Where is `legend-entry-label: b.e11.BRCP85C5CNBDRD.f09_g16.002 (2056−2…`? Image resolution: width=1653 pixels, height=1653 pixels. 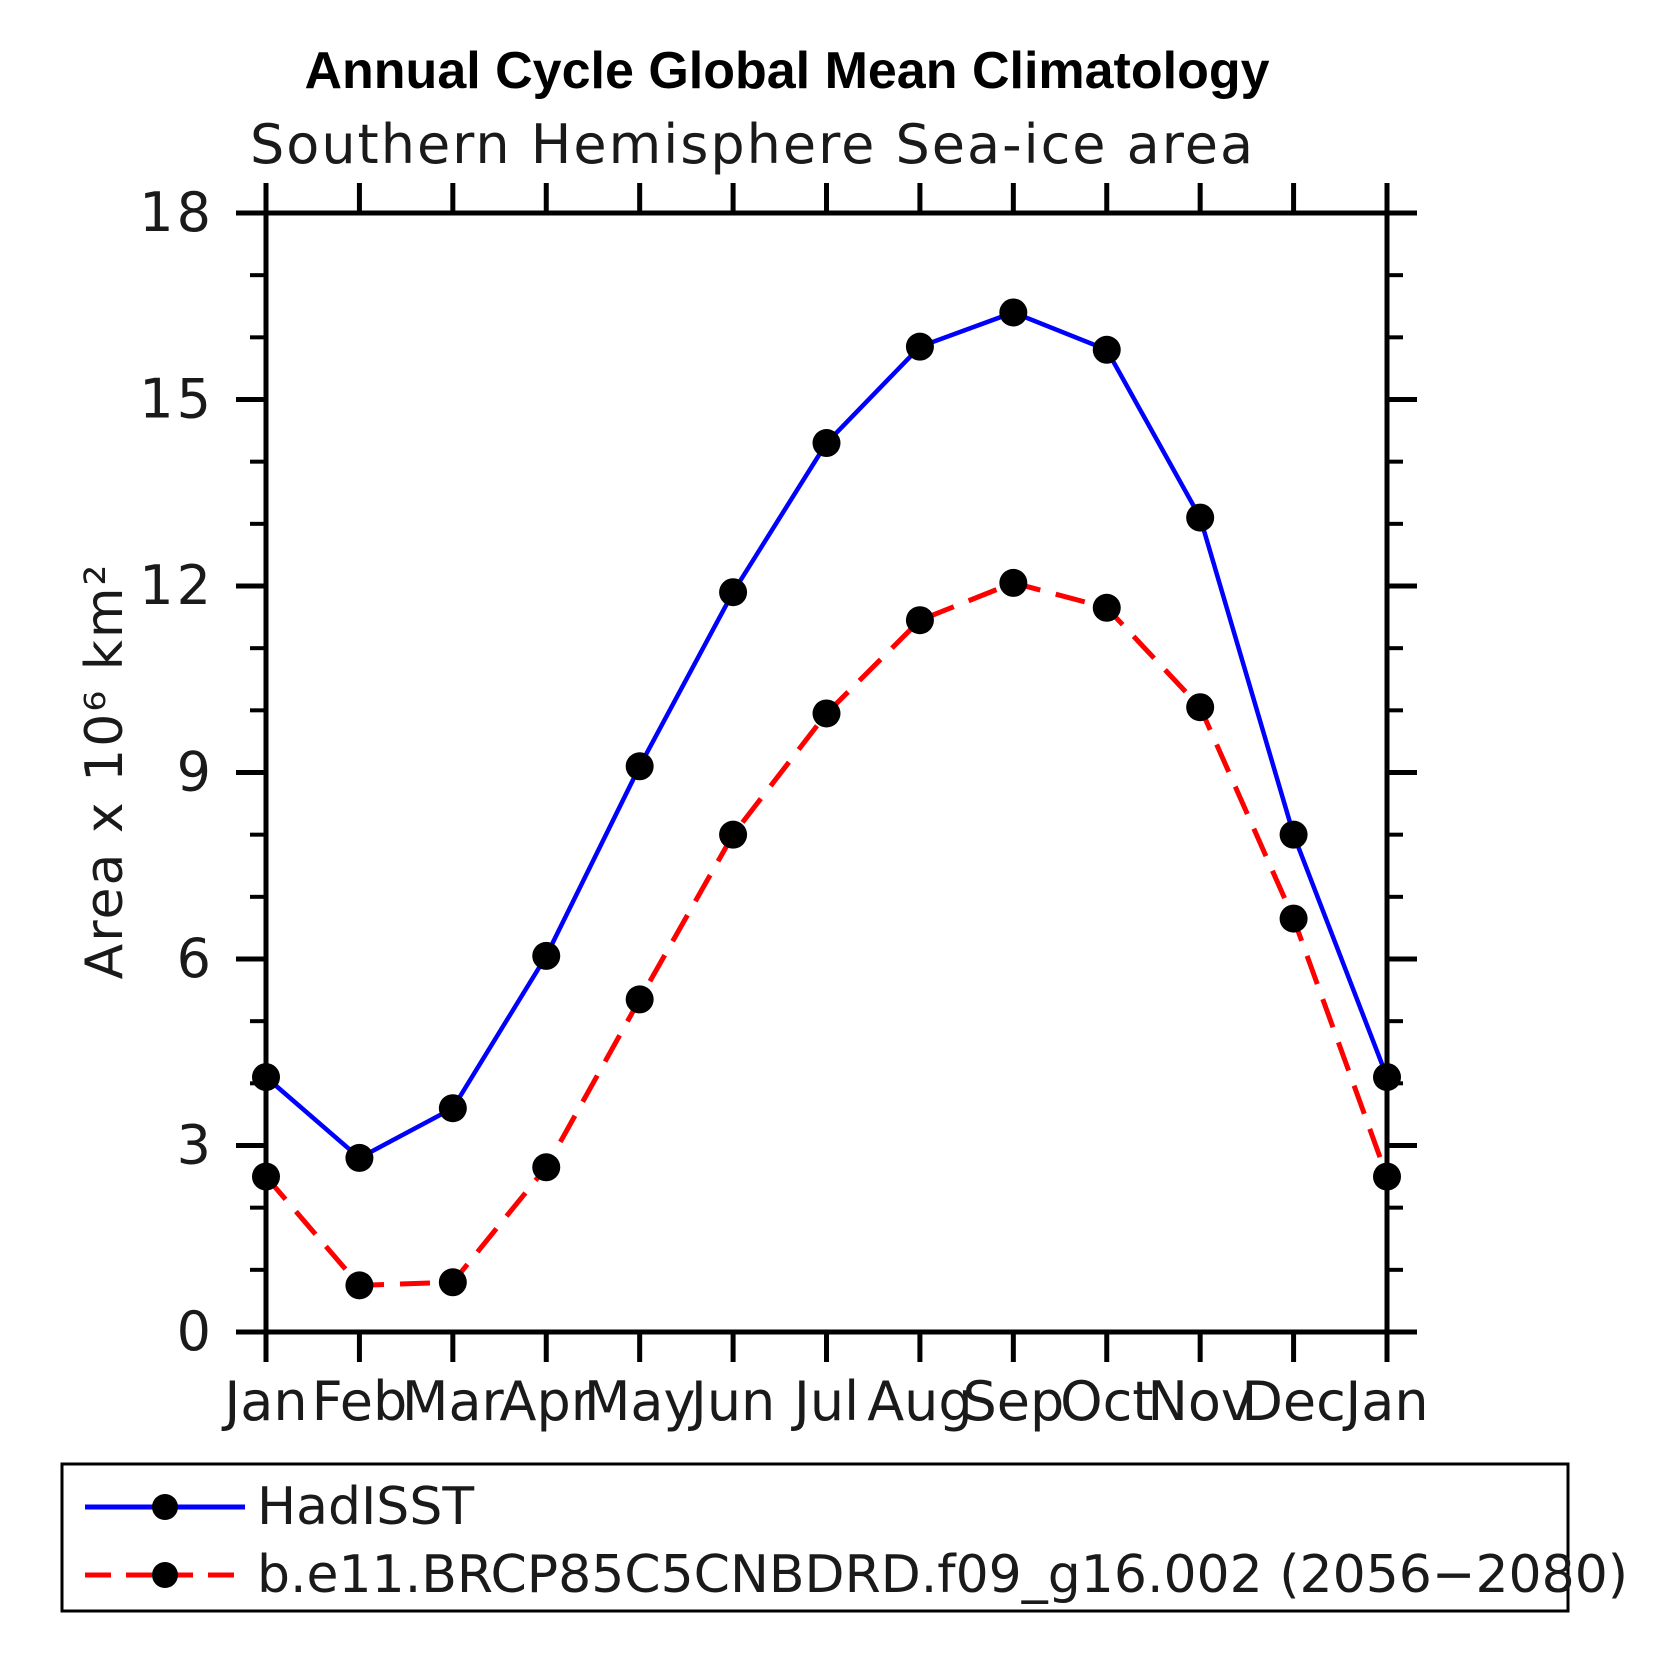 legend-entry-label: b.e11.BRCP85C5CNBDRD.f09_g16.002 (2056−2… is located at coordinates (942, 1575).